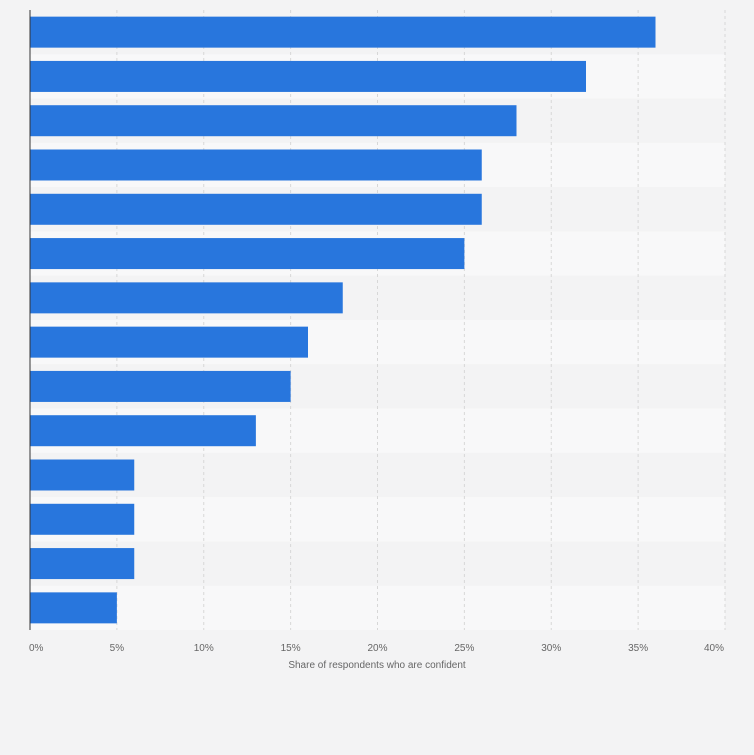 This screenshot has width=754, height=755. What do you see at coordinates (464, 648) in the screenshot?
I see `x-tick-label: 25%` at bounding box center [464, 648].